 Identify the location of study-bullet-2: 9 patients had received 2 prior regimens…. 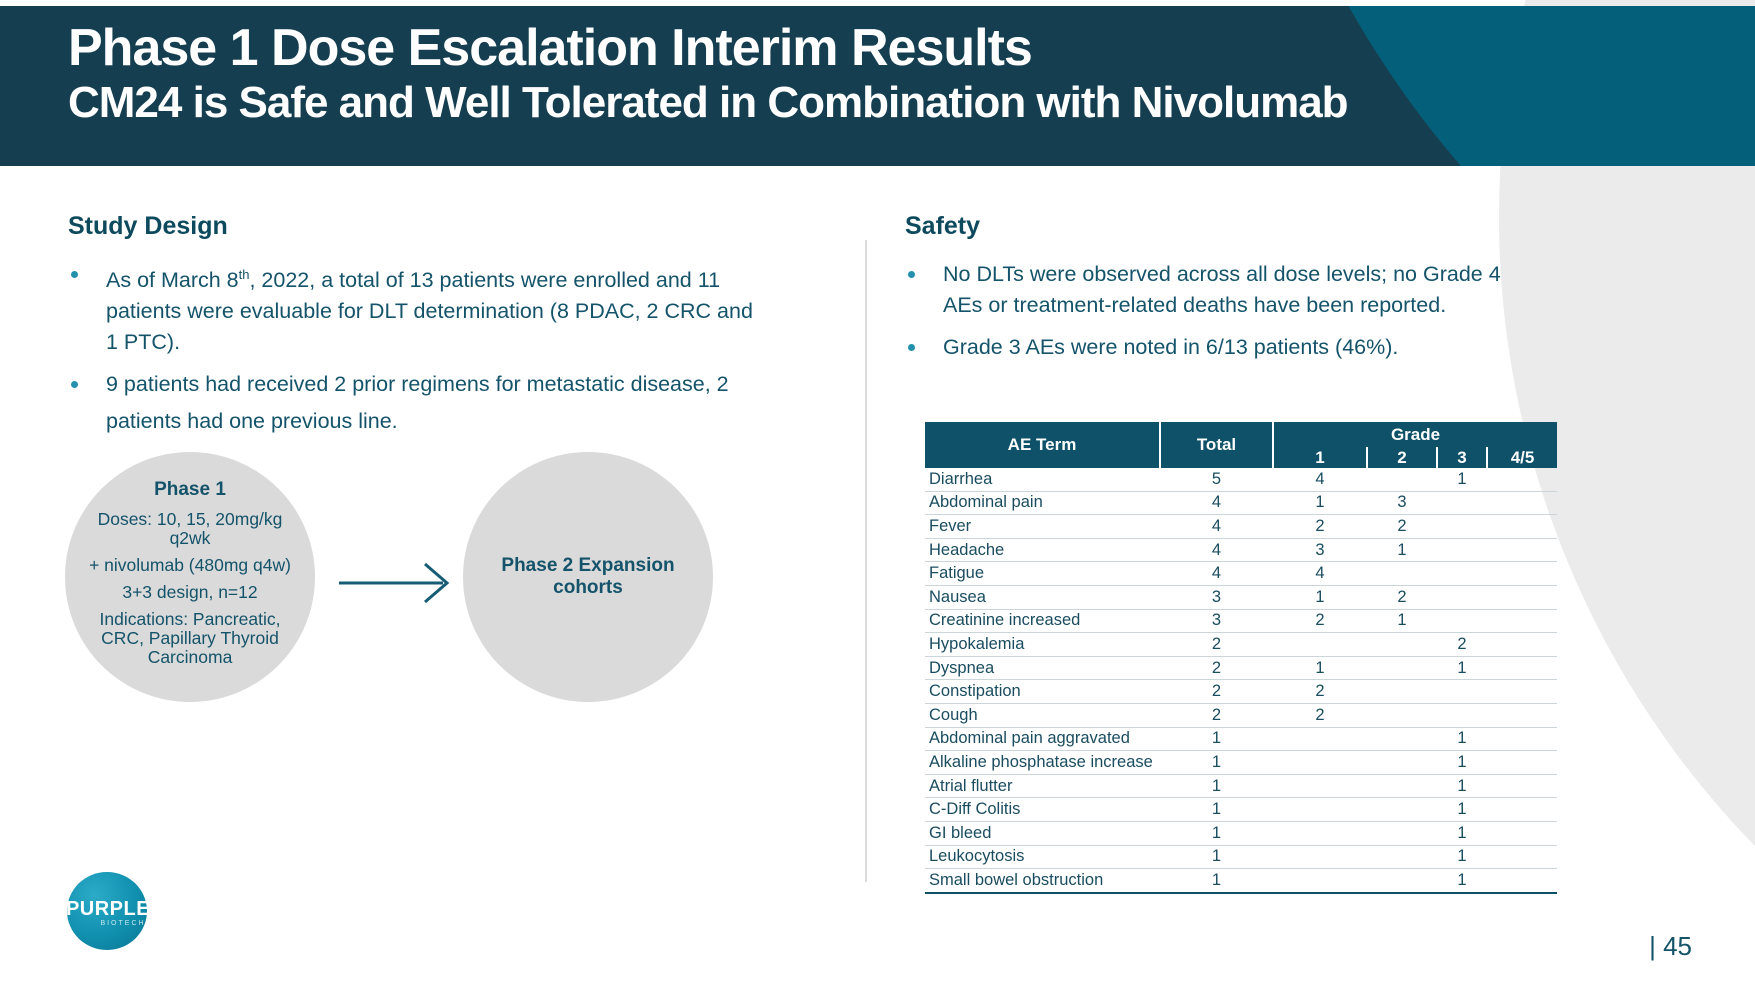
(418, 403).